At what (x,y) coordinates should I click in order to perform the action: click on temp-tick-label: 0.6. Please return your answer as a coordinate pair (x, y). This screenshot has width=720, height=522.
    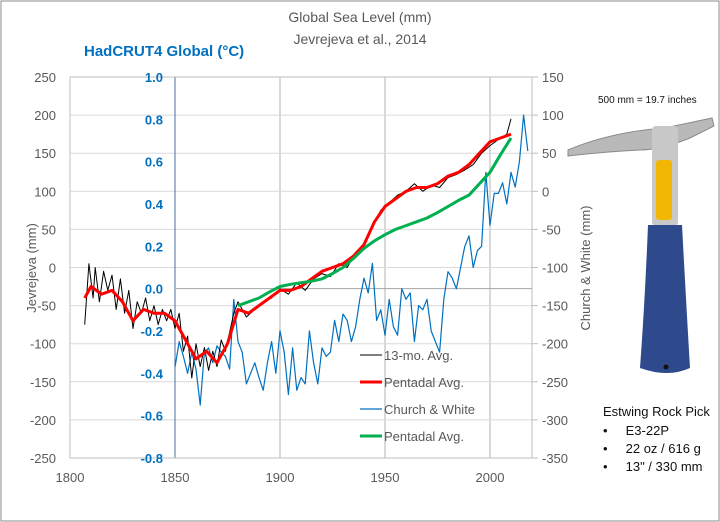
    Looking at the image, I should click on (154, 162).